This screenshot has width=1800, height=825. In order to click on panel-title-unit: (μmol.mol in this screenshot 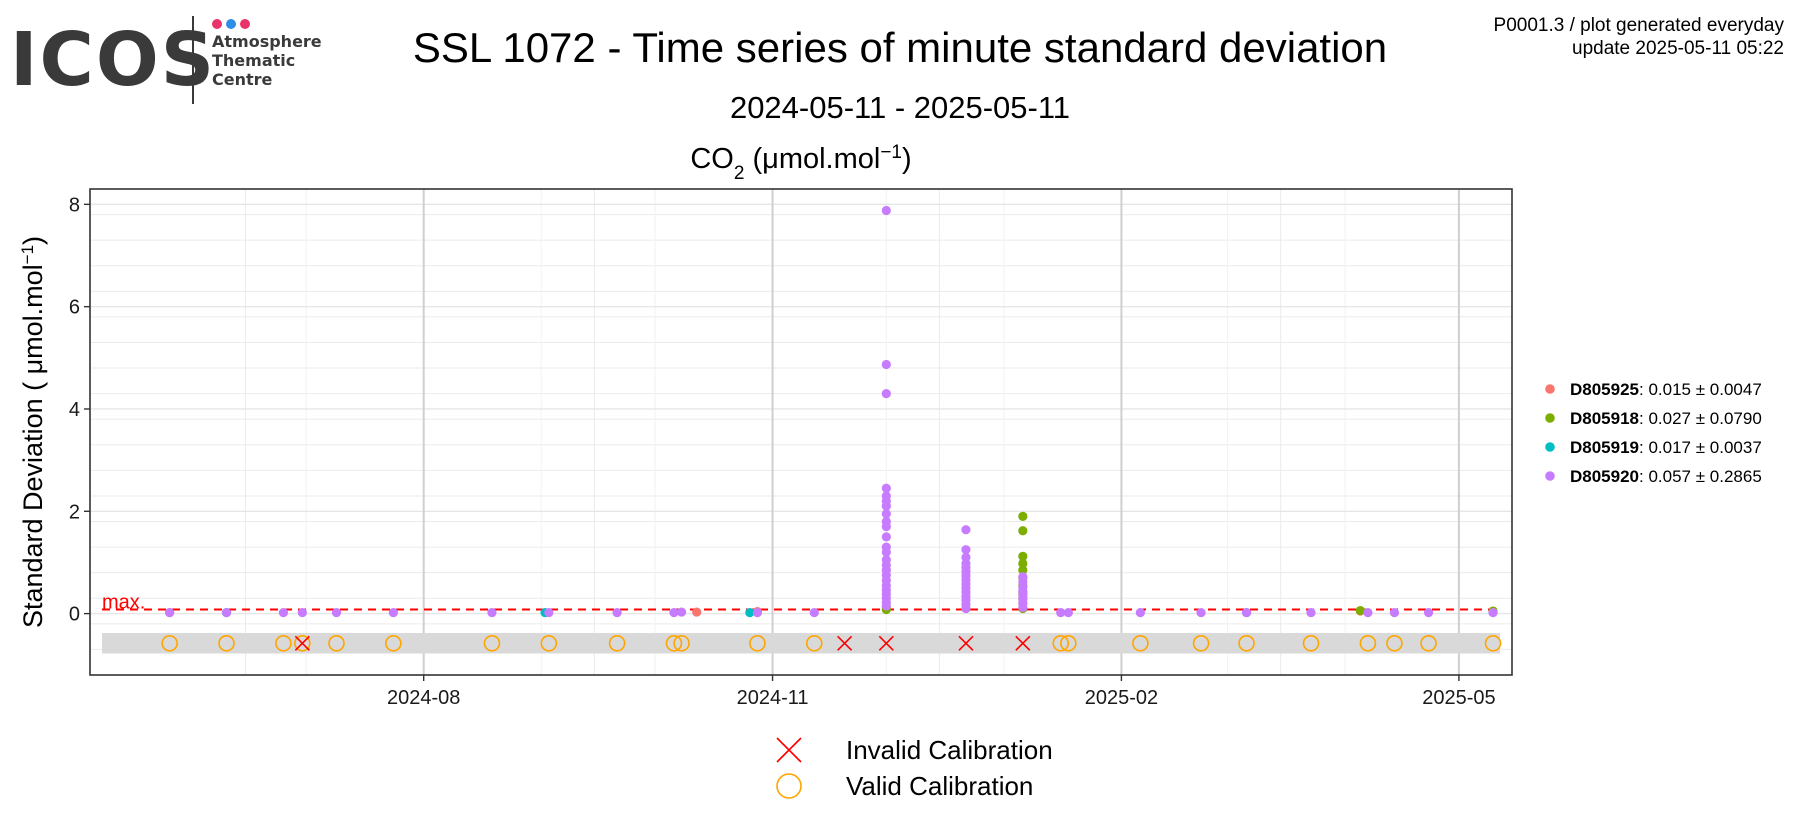, I will do `click(812, 159)`.